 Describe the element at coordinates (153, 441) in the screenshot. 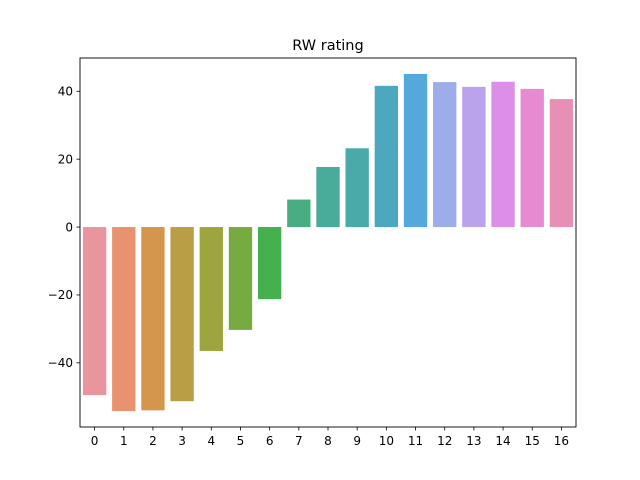

I see `x-tick-label: 2` at that location.